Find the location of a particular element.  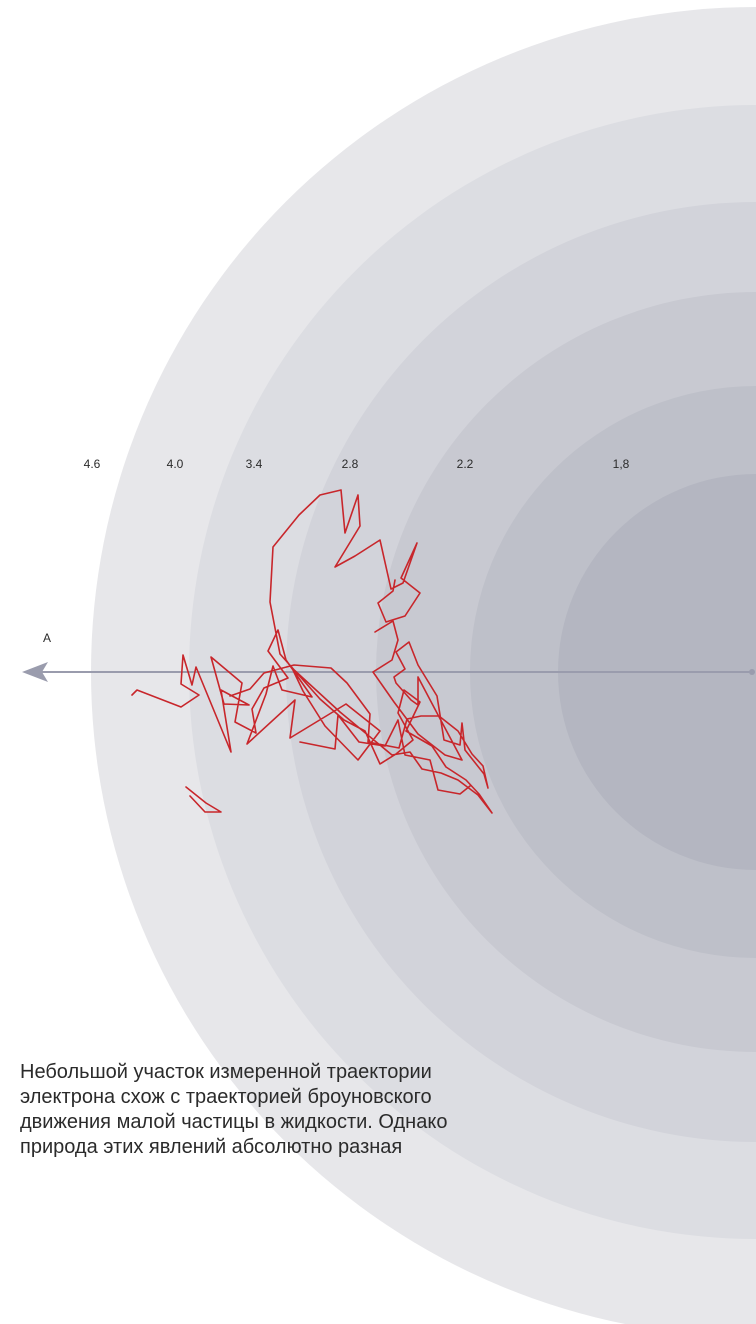

ring-label-1.8: 1,8 is located at coordinates (621, 464).